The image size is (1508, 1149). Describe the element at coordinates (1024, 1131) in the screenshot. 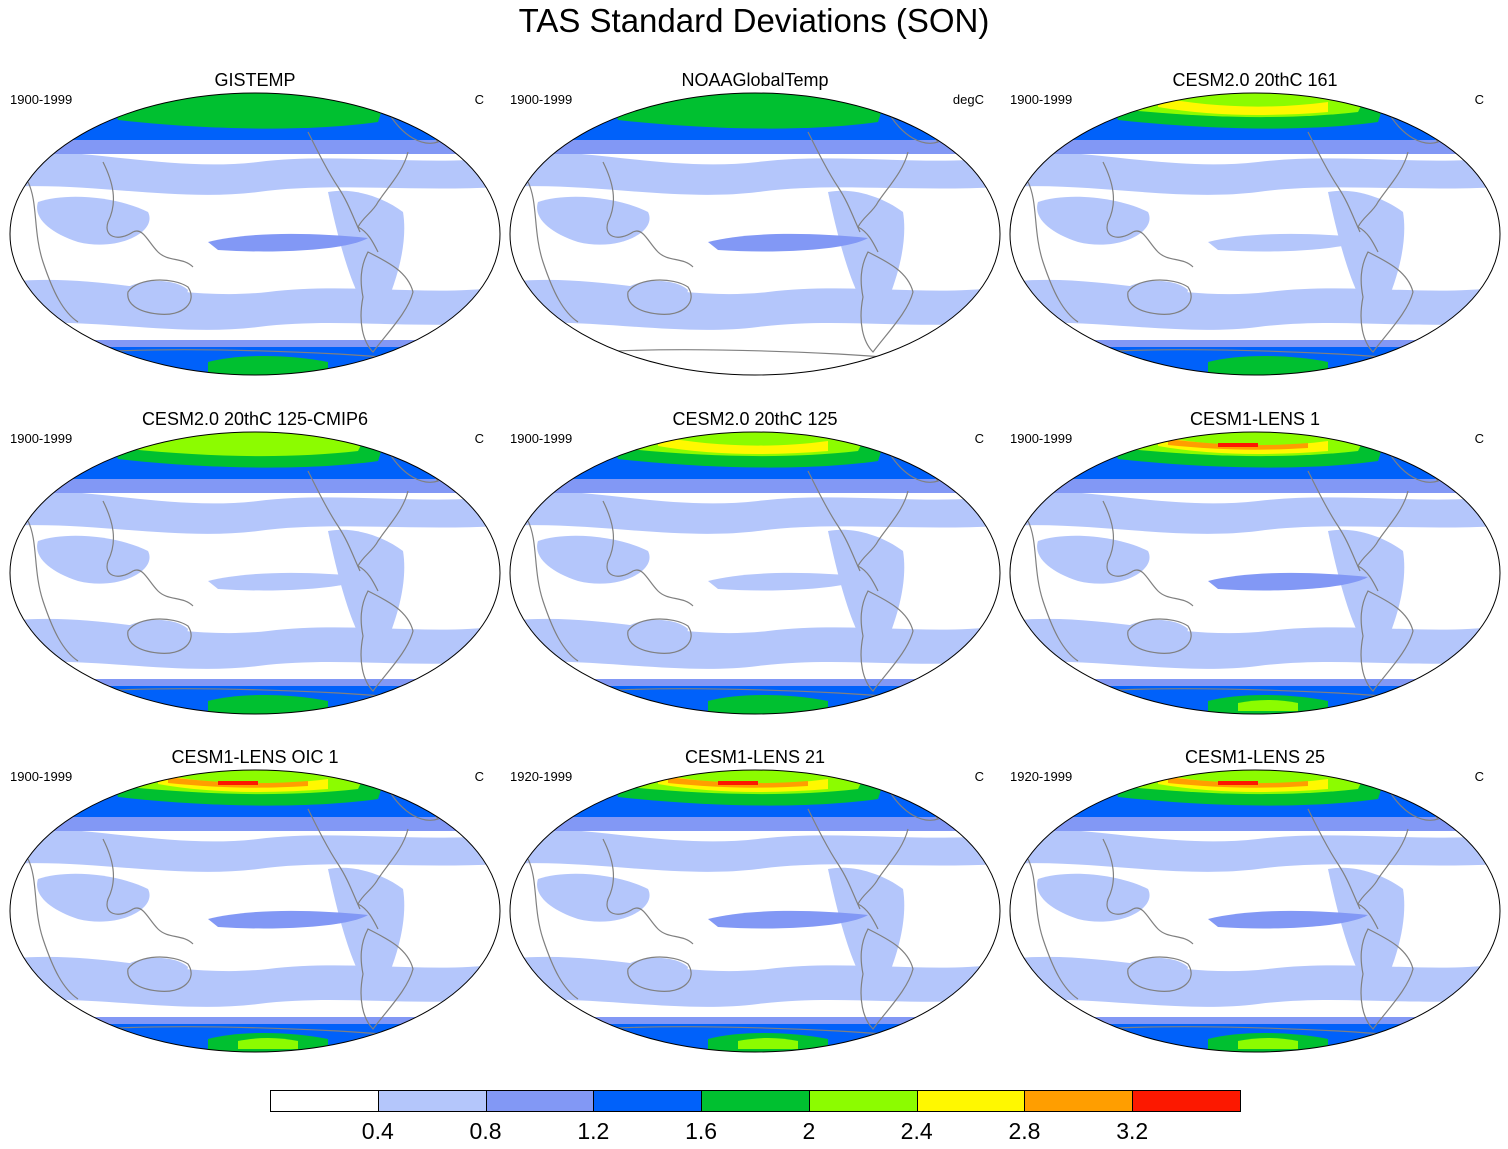

I see `colorbar-tick-label: 2.8` at that location.